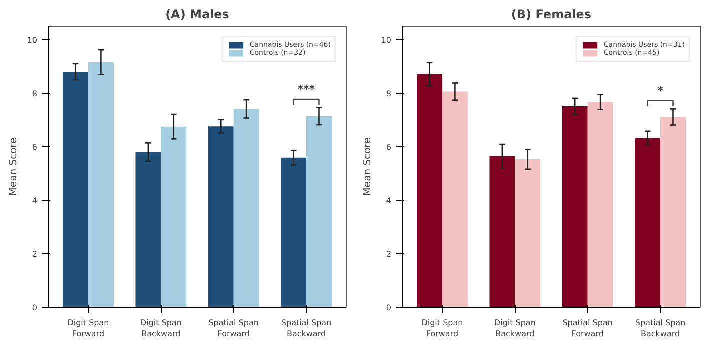 The width and height of the screenshot is (708, 347). Describe the element at coordinates (661, 91) in the screenshot. I see `annotation: *` at that location.